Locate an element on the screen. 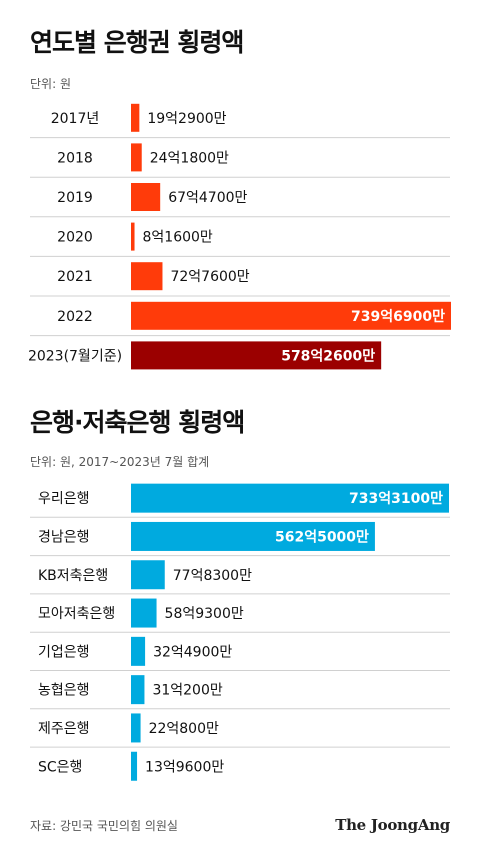  value-label: 13억9600만 is located at coordinates (184, 767).